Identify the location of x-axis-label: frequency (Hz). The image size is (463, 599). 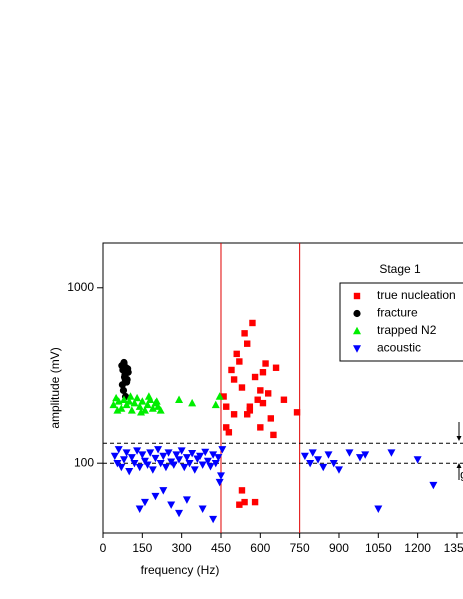
(180, 570).